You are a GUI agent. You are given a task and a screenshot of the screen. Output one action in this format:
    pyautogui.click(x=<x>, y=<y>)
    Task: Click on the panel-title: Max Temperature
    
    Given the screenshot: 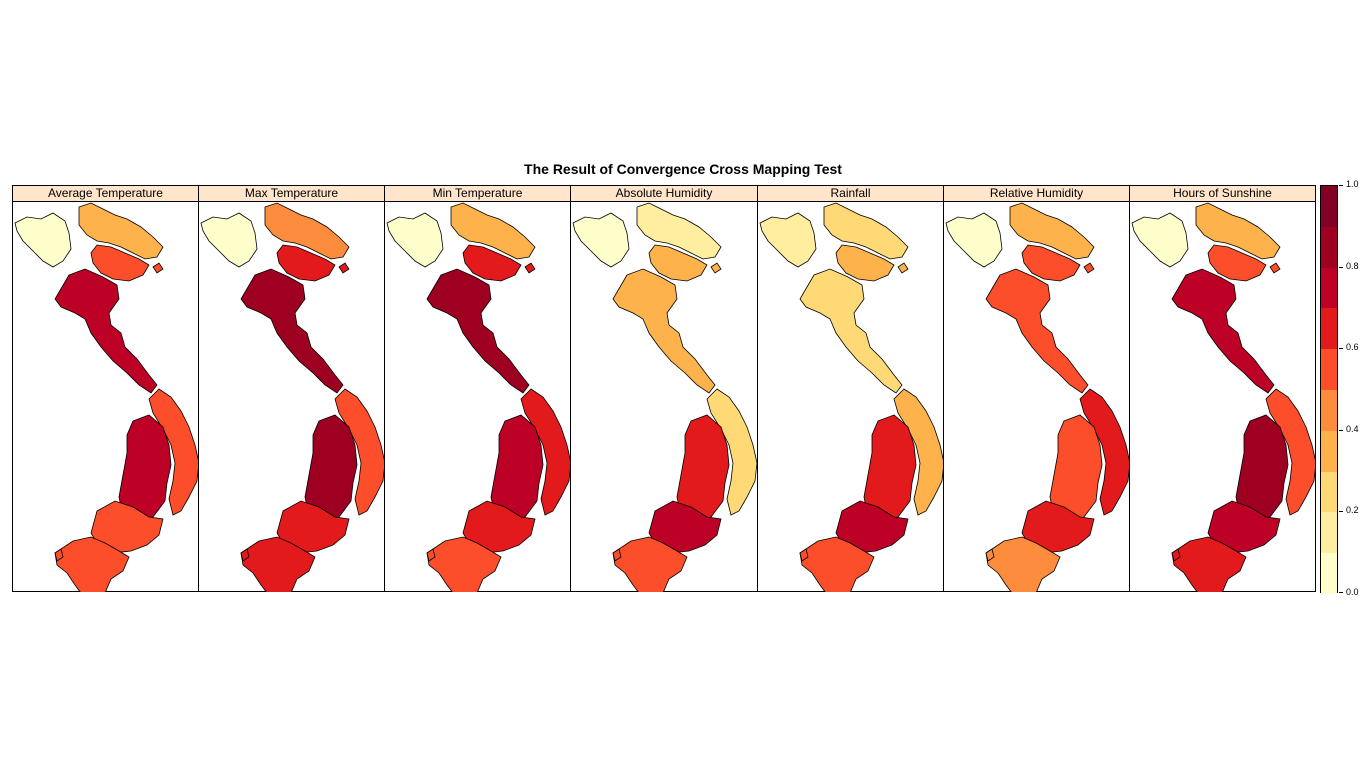 What is the action you would take?
    pyautogui.click(x=291, y=194)
    